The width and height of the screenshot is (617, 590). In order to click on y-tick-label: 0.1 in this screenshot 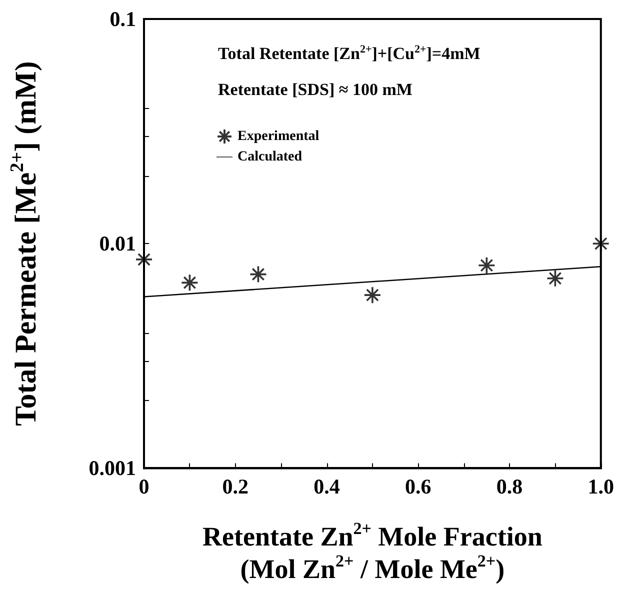, I will do `click(123, 19)`.